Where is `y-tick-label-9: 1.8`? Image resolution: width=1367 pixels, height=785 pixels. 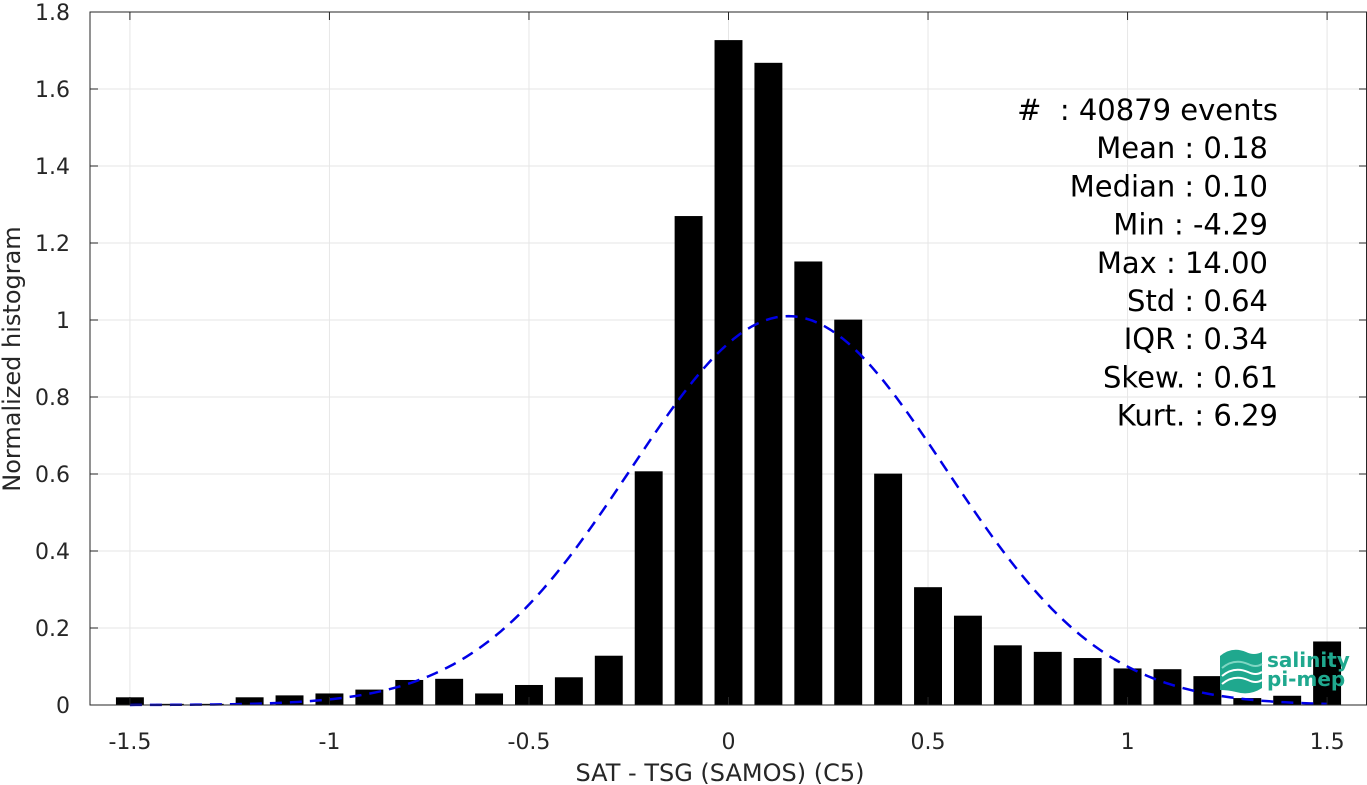 y-tick-label-9: 1.8 is located at coordinates (52, 13).